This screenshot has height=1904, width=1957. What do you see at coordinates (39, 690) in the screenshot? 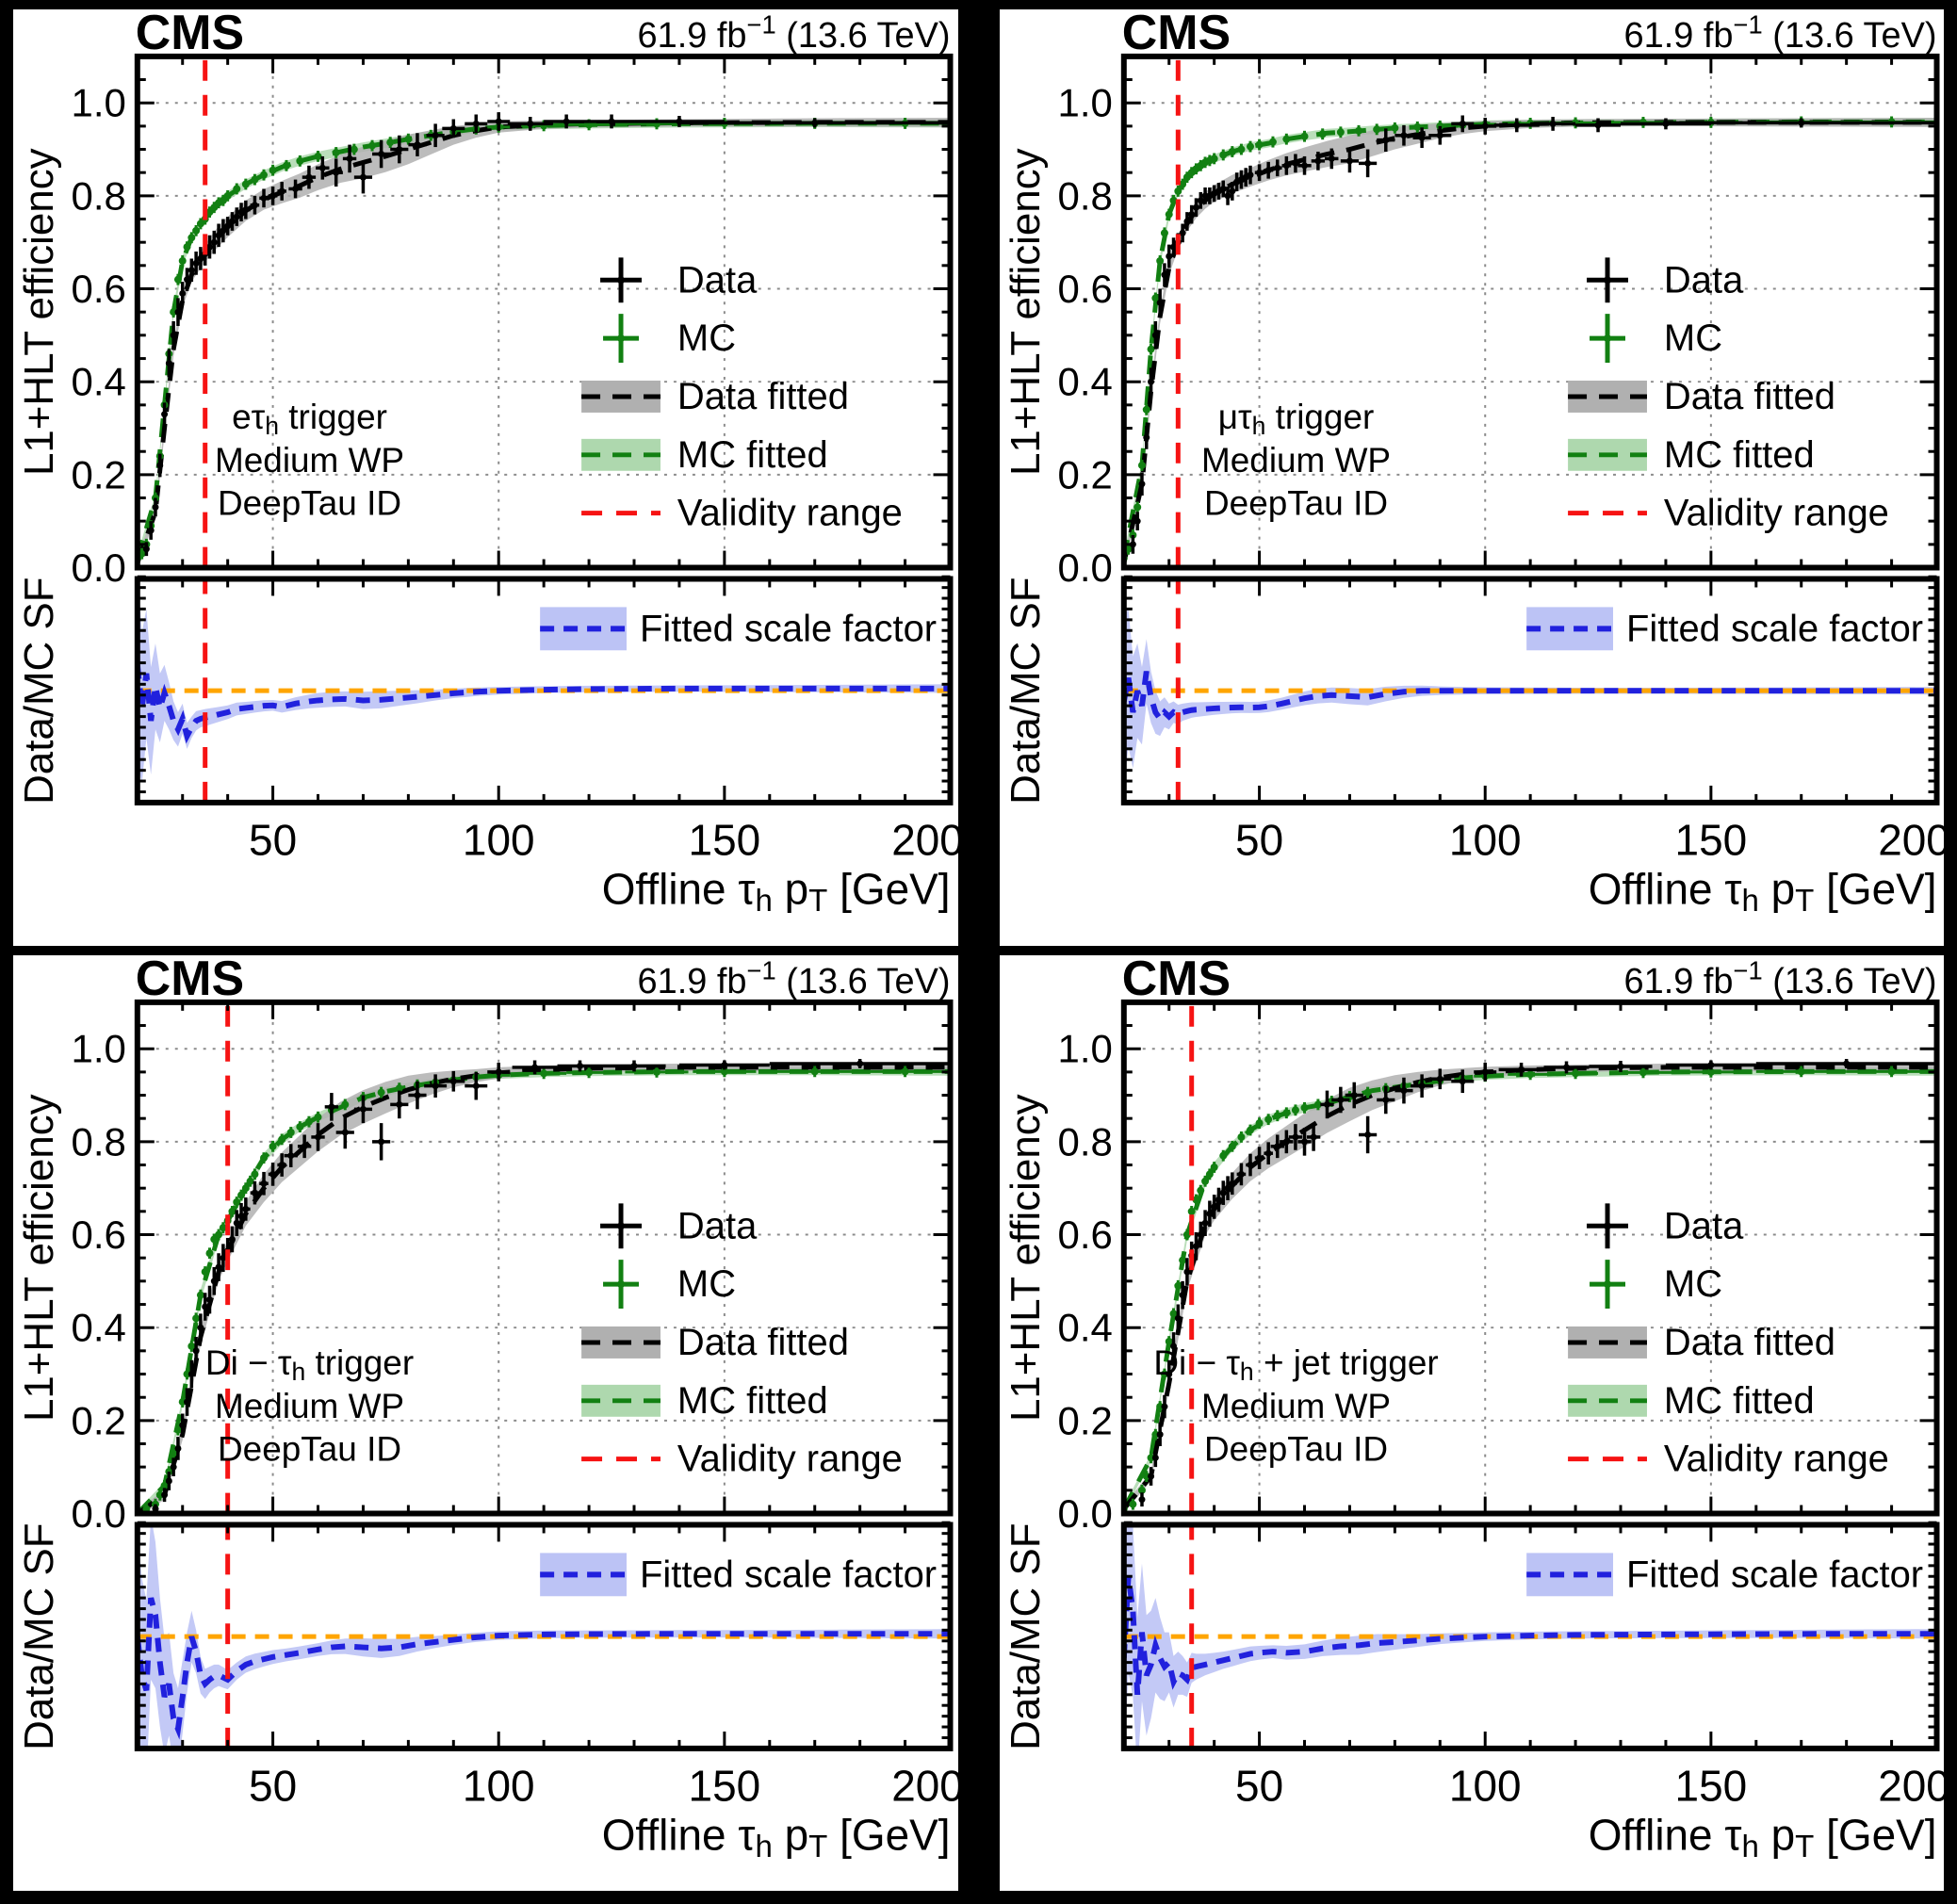
I see `sf-y-axis-title: Data/MC SF` at bounding box center [39, 690].